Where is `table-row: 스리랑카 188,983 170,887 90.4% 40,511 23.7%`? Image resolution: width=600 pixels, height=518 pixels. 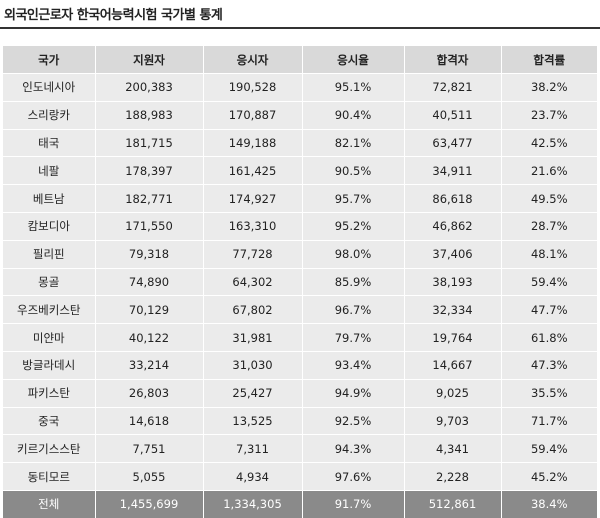 table-row: 스리랑카 188,983 170,887 90.4% 40,511 23.7% is located at coordinates (300, 115).